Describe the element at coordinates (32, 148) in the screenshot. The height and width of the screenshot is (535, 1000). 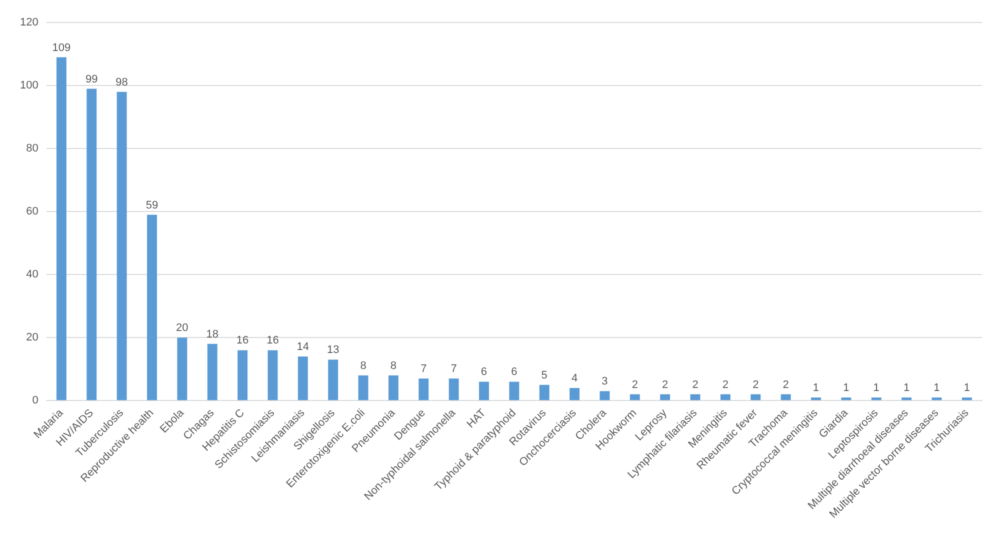
I see `y-tick-label: 80` at that location.